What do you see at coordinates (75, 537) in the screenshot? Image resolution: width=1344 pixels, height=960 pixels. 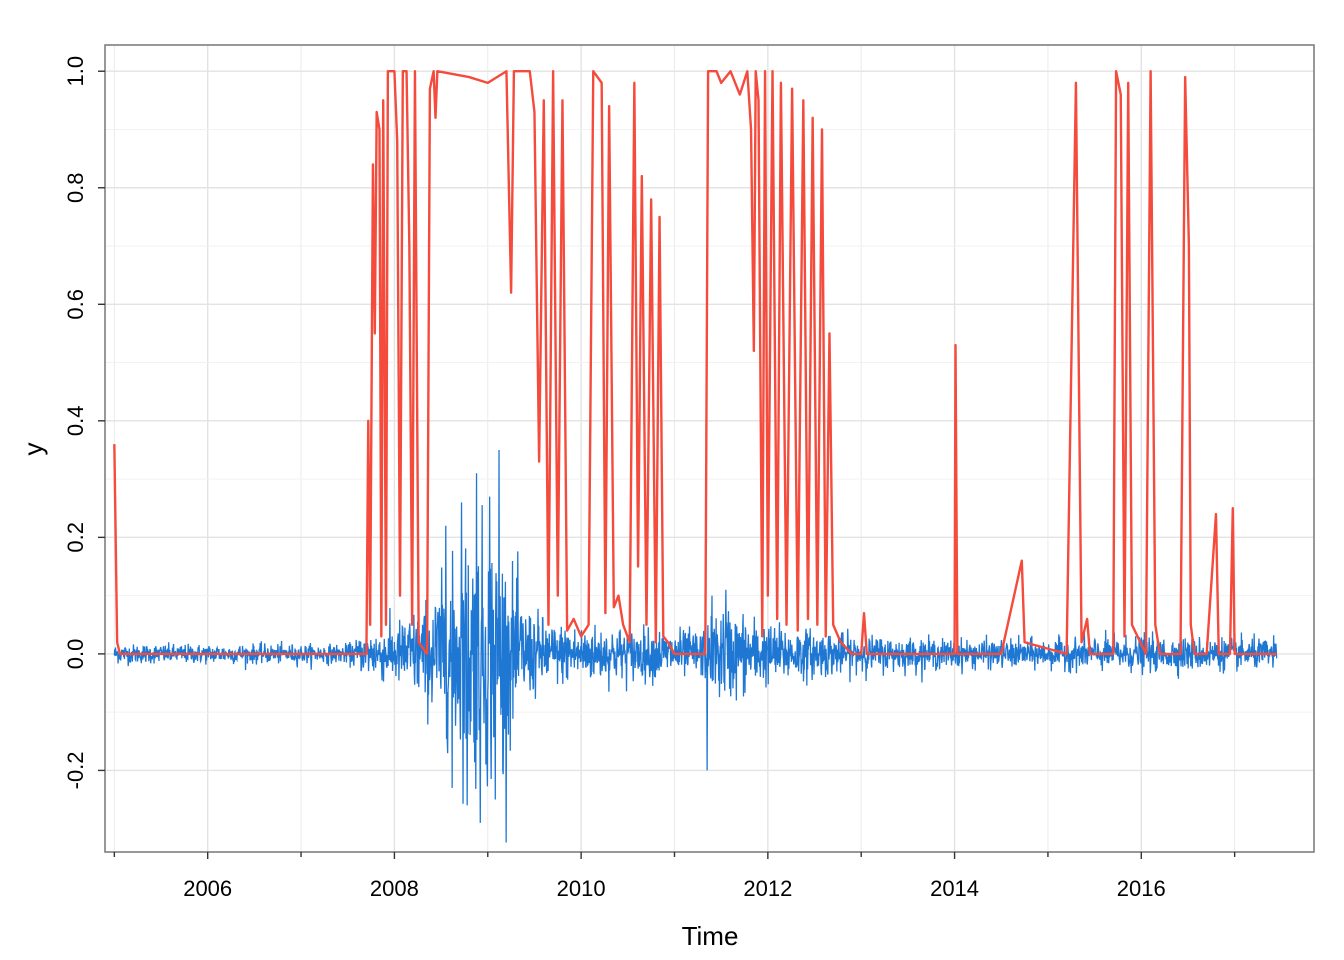 I see `y-tick-label: 0.2` at bounding box center [75, 537].